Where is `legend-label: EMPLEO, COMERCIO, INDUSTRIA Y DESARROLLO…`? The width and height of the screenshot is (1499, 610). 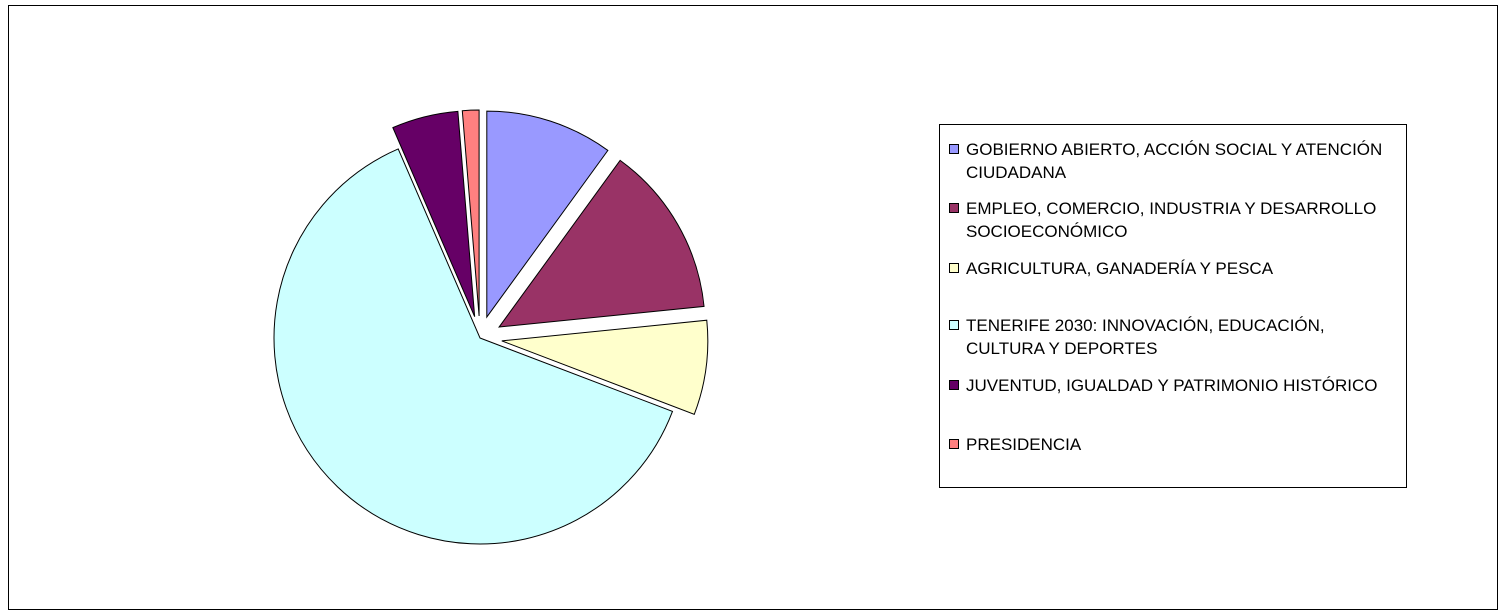
legend-label: EMPLEO, COMERCIO, INDUSTRIA Y DESARROLLO… is located at coordinates (1171, 220).